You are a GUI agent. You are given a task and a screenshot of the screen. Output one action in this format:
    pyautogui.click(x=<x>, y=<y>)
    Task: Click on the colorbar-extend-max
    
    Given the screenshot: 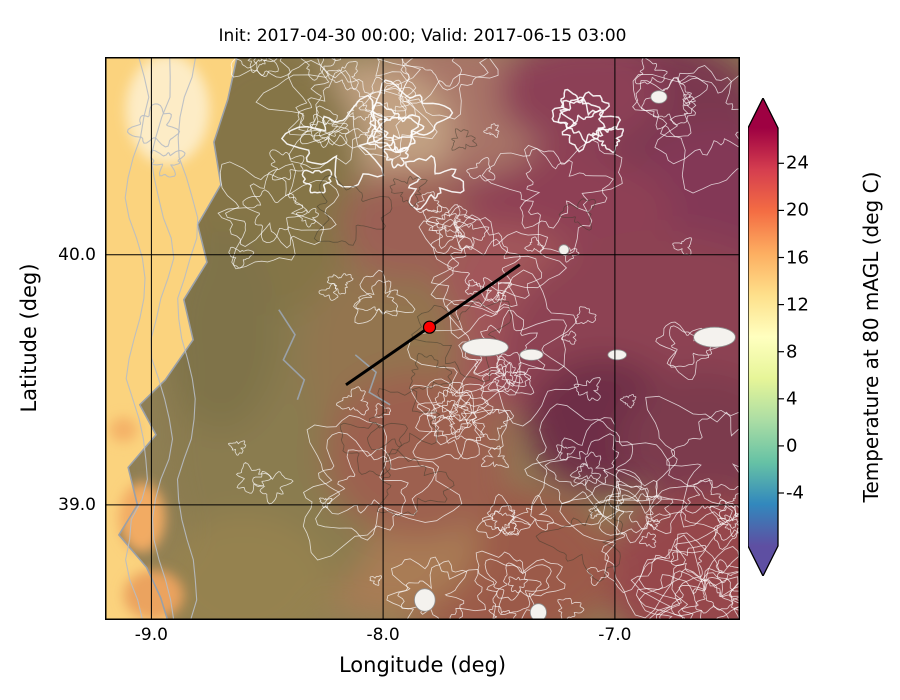 What is the action you would take?
    pyautogui.click(x=763, y=113)
    